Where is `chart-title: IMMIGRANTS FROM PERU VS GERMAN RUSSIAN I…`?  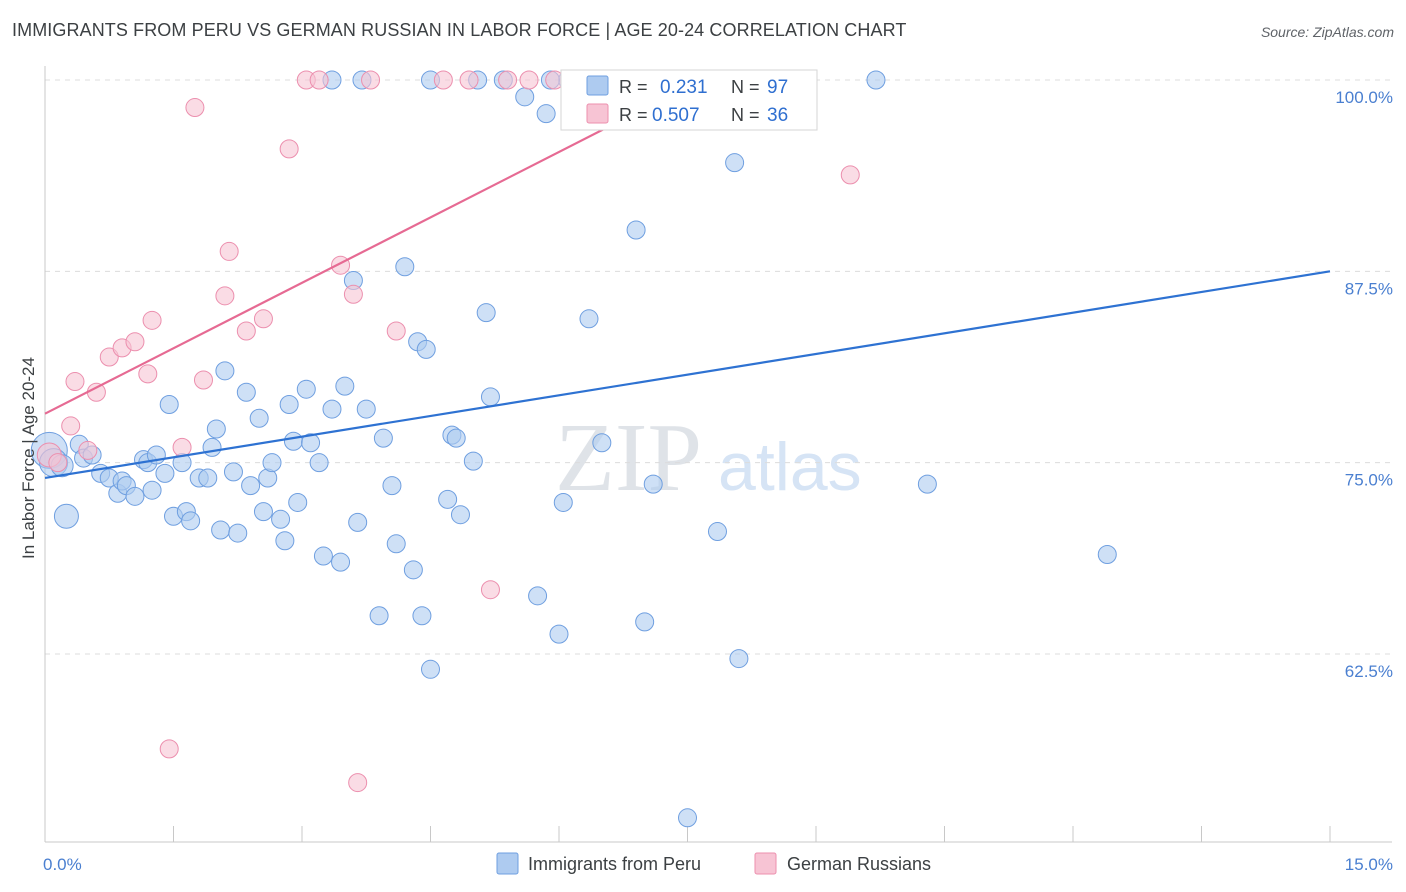 chart-title: IMMIGRANTS FROM PERU VS GERMAN RUSSIAN I… is located at coordinates (459, 30).